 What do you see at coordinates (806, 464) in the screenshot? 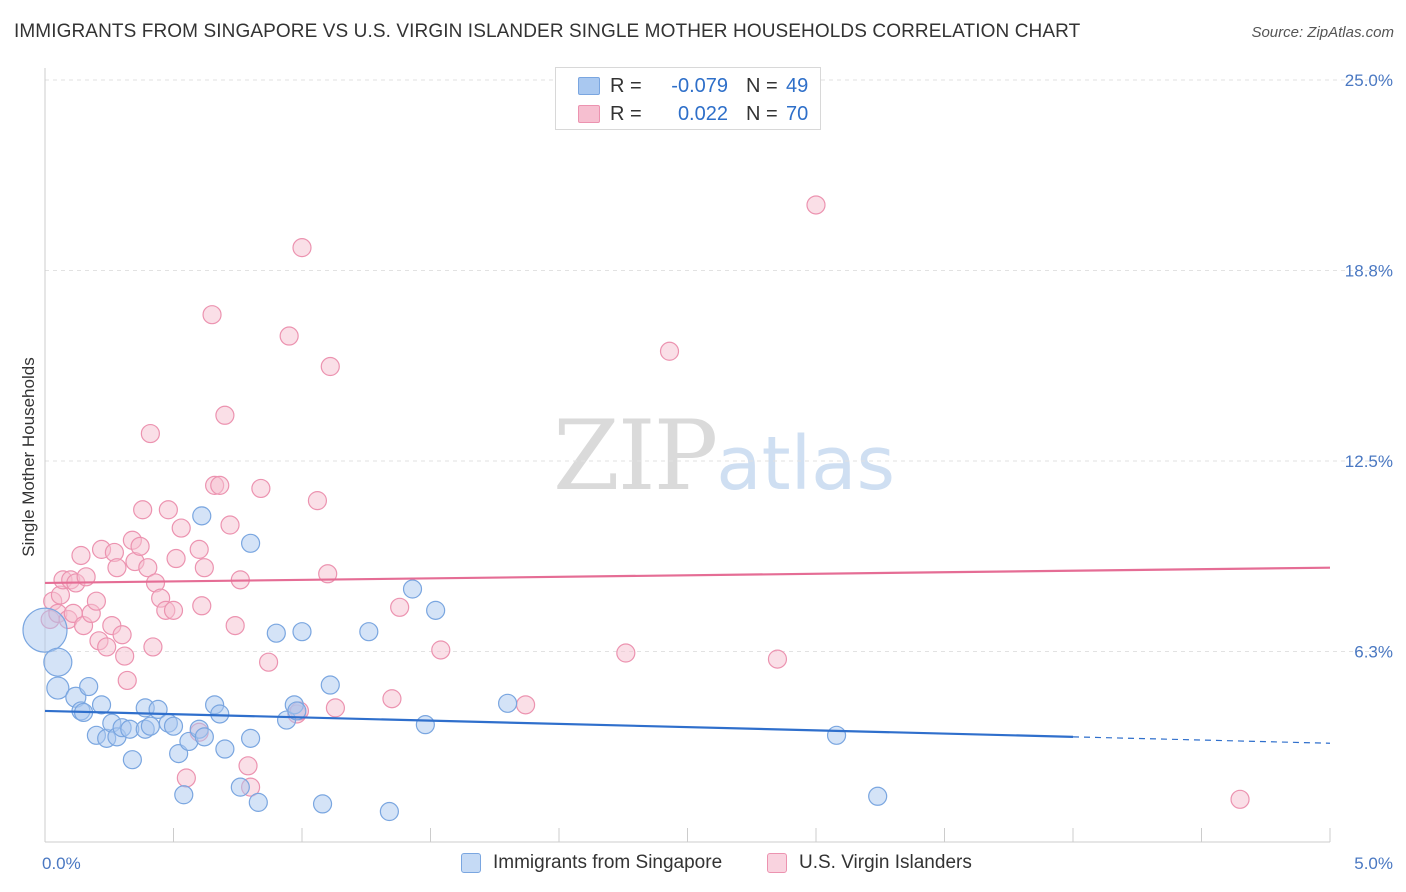
I see `watermark-atlas: atlas` at bounding box center [806, 464].